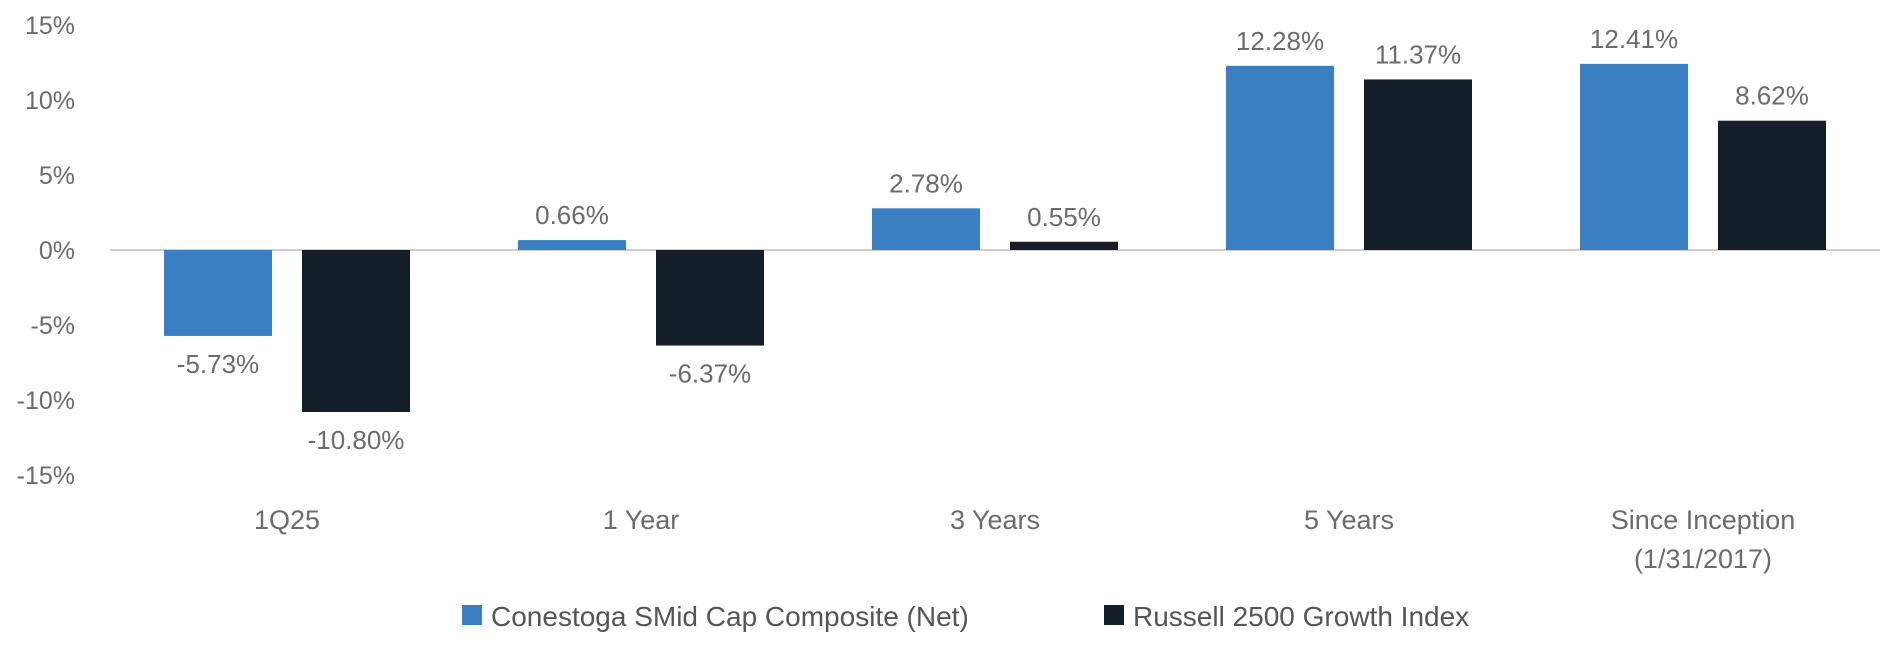  I want to click on x-tick-label: 5 Years, so click(1349, 520).